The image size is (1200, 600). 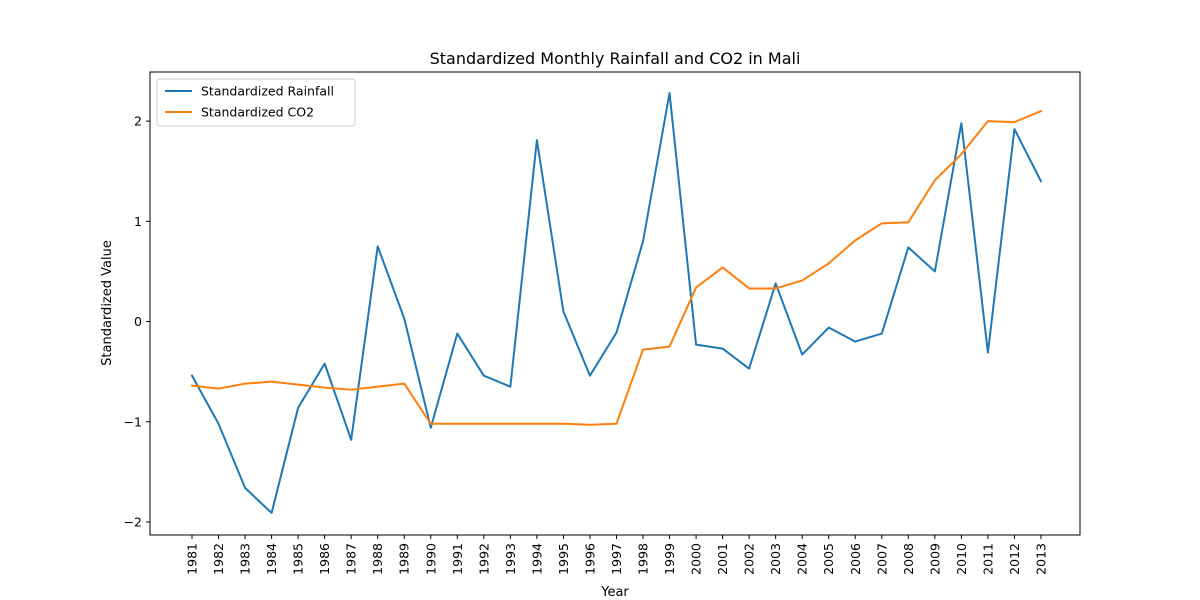 I want to click on x-tick-label: 2008, so click(x=908, y=559).